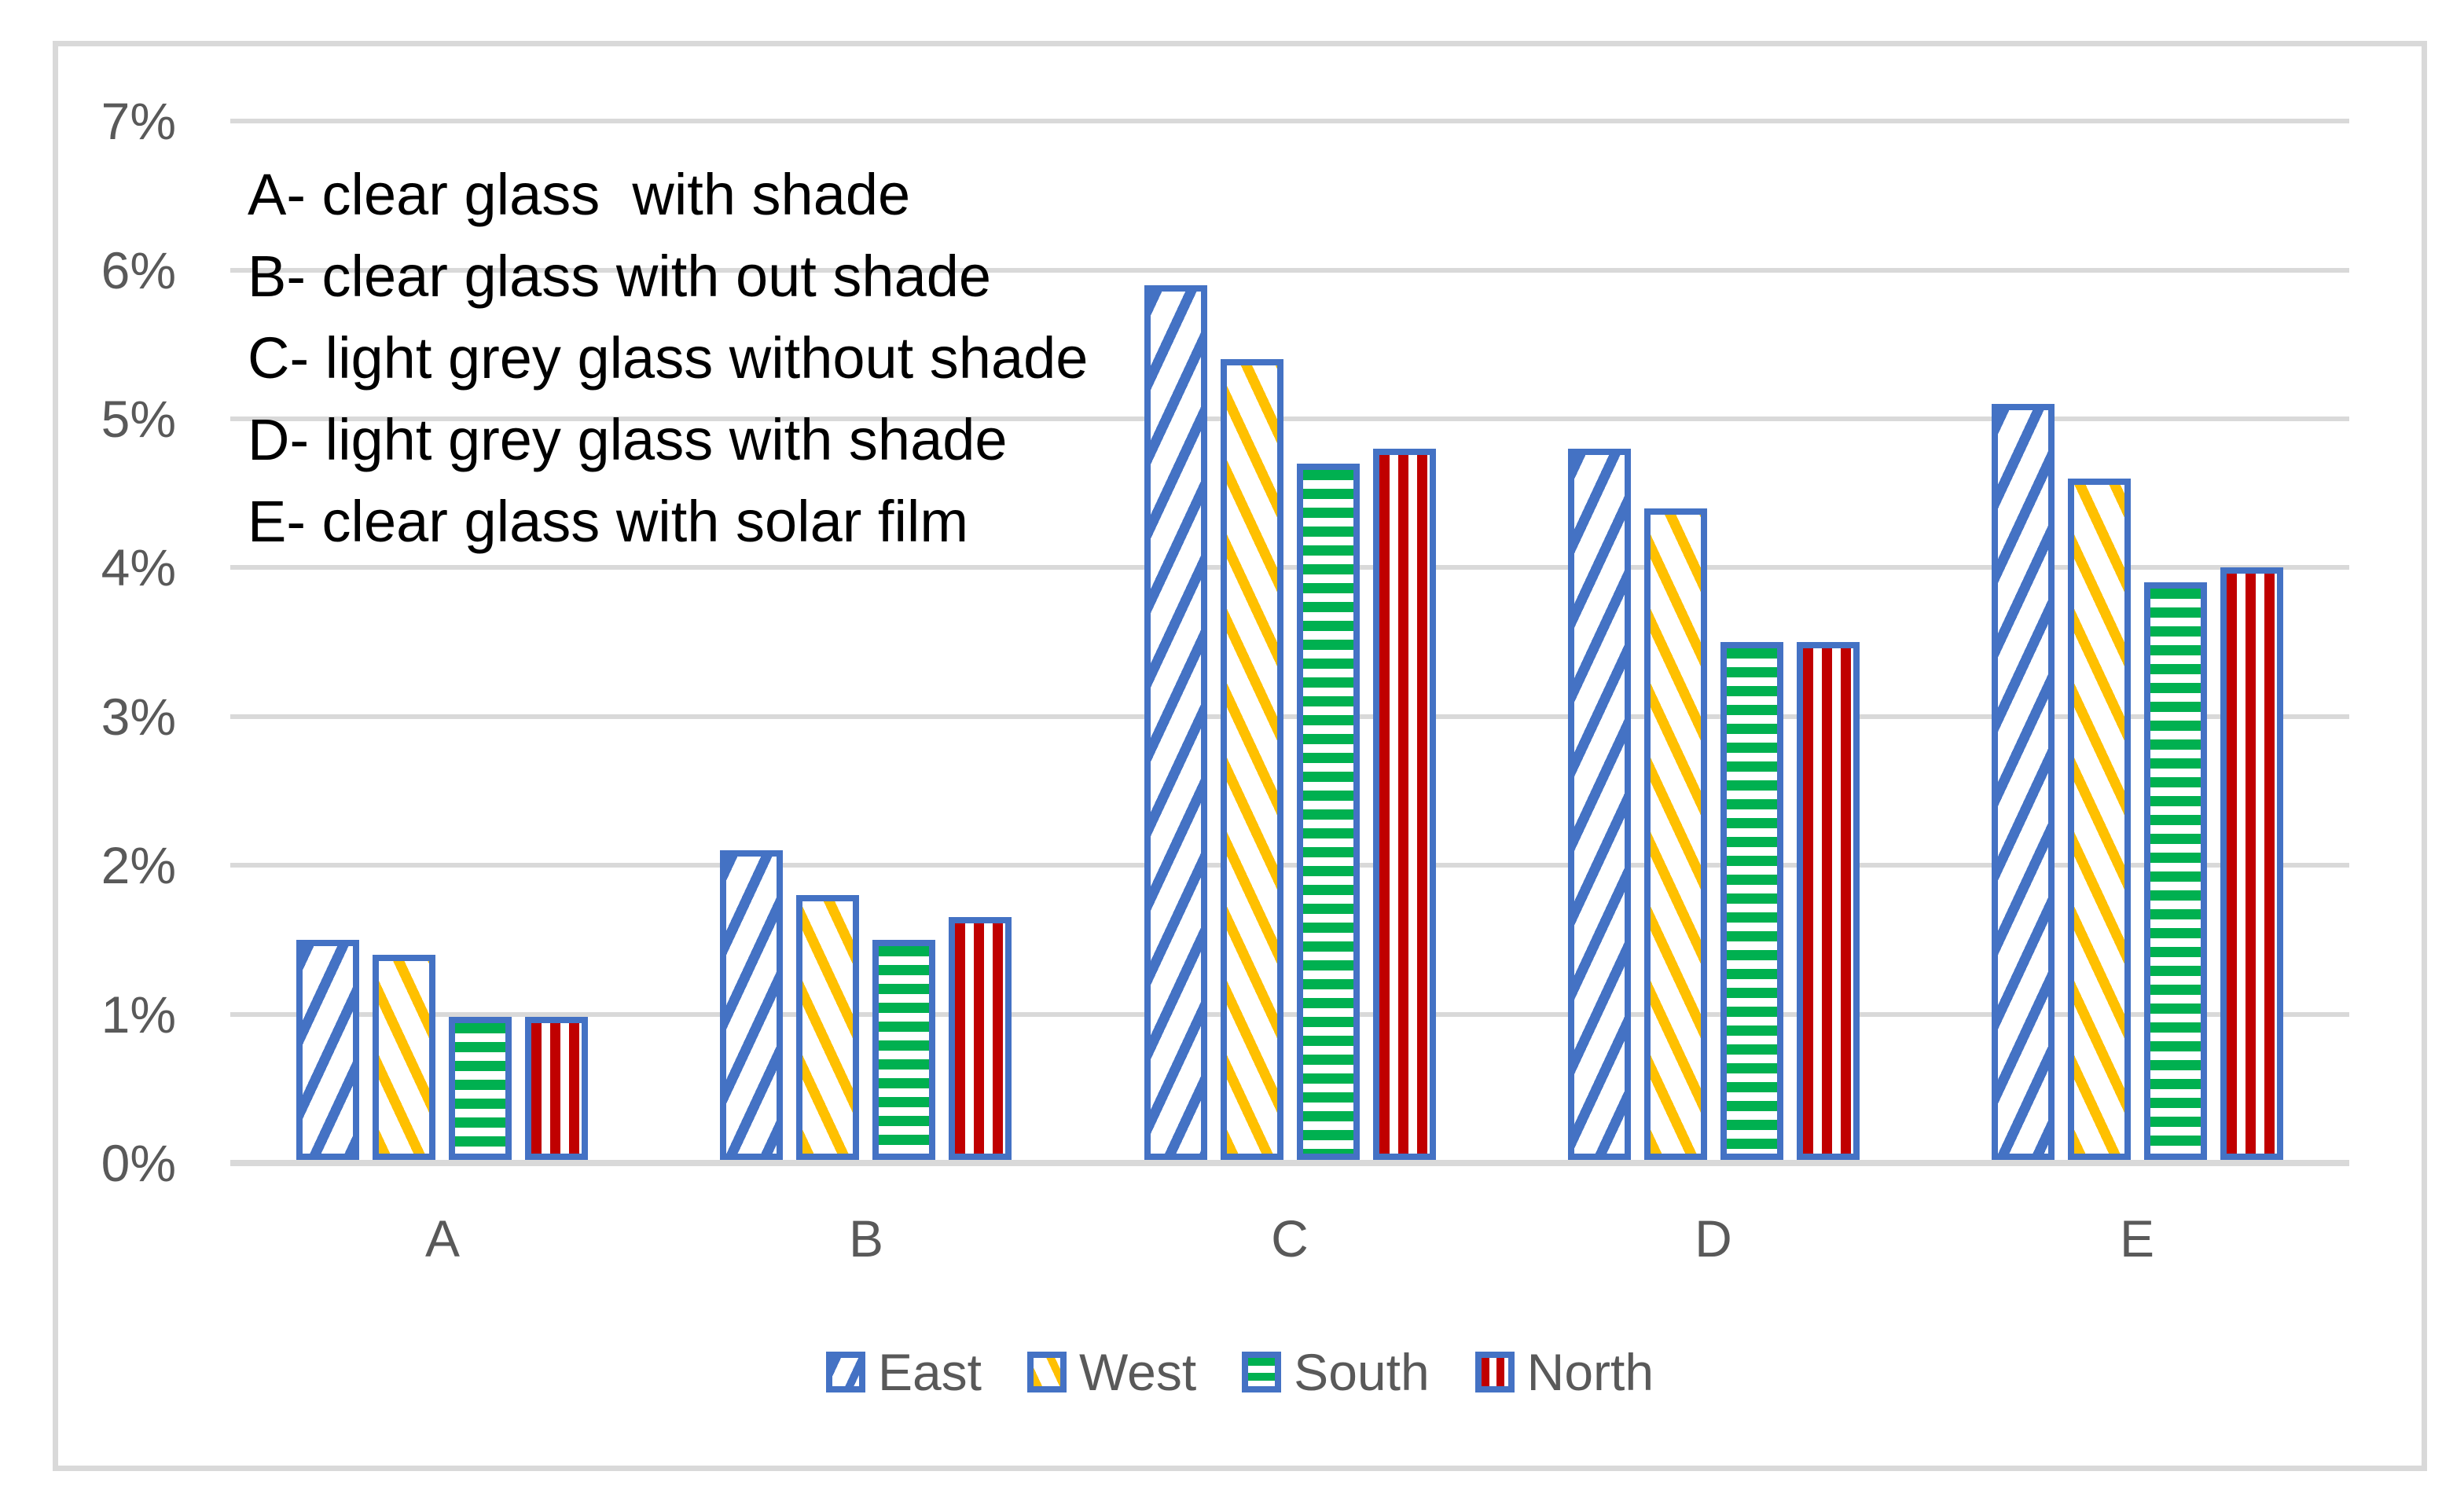 This screenshot has width=2464, height=1486. Describe the element at coordinates (1289, 568) in the screenshot. I see `gridline-4pct` at that location.